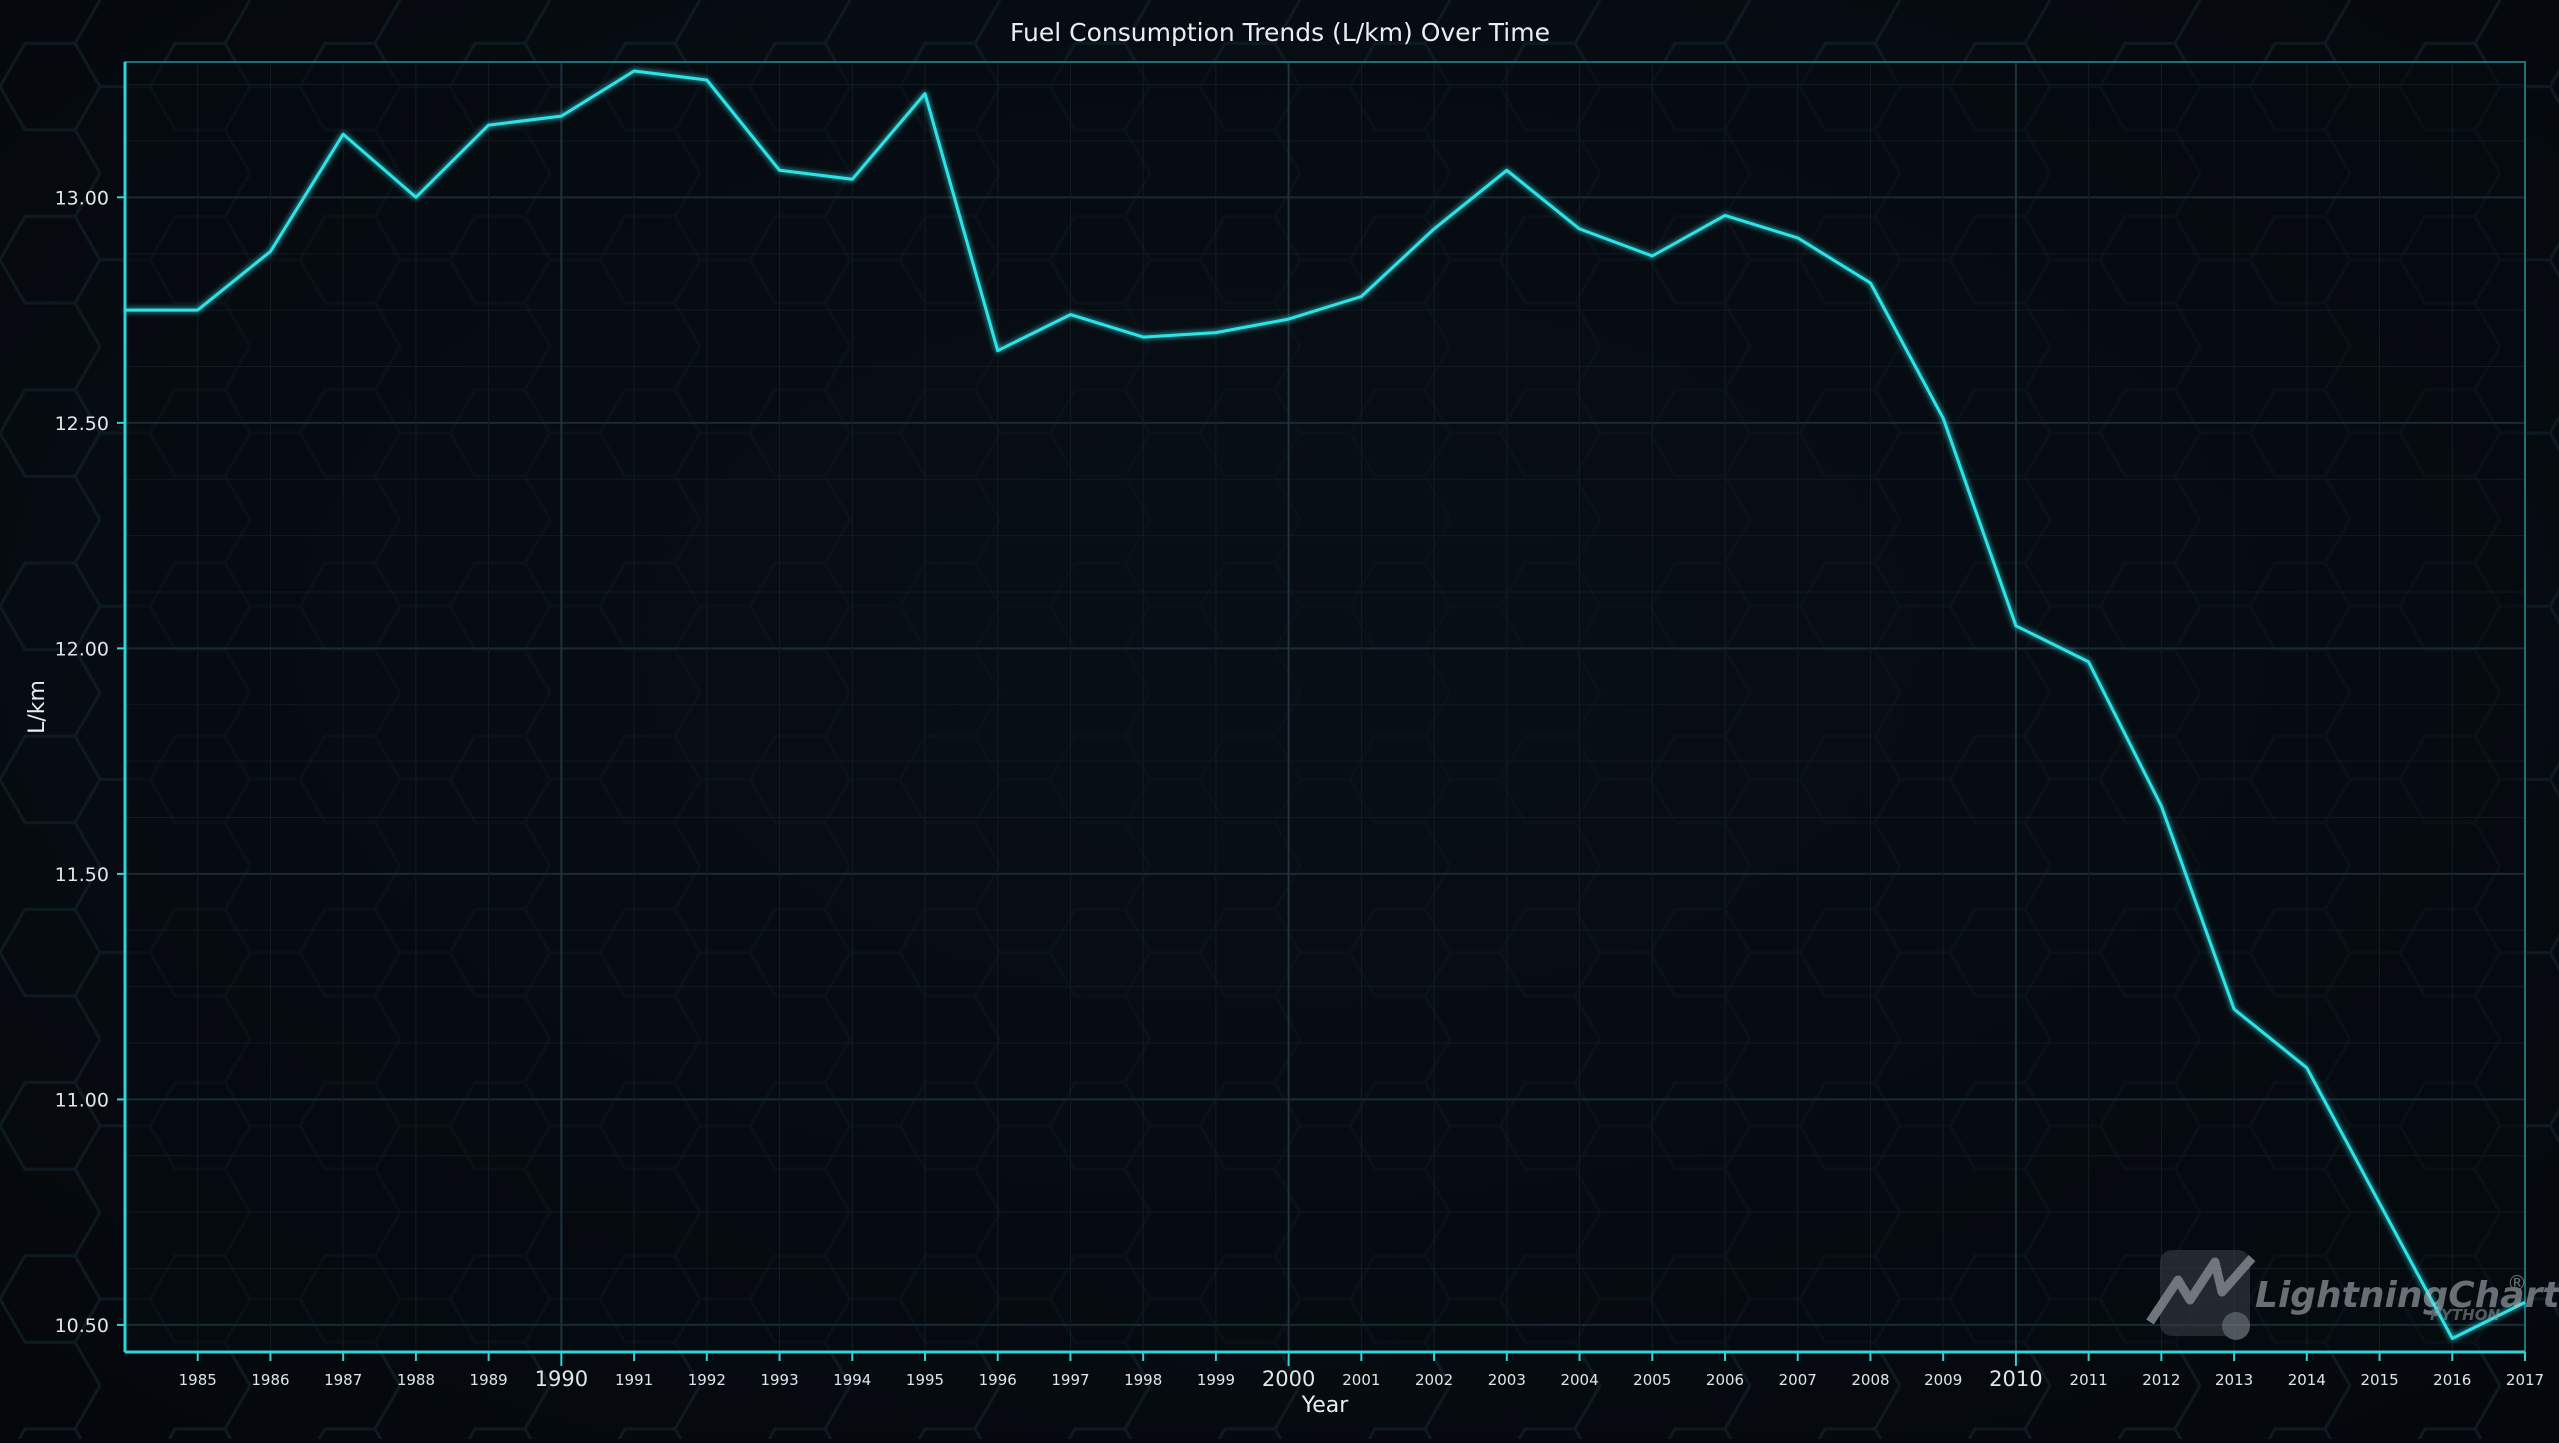 This screenshot has height=1443, width=2559. Describe the element at coordinates (82, 424) in the screenshot. I see `y-tick-label: 12.50` at that location.